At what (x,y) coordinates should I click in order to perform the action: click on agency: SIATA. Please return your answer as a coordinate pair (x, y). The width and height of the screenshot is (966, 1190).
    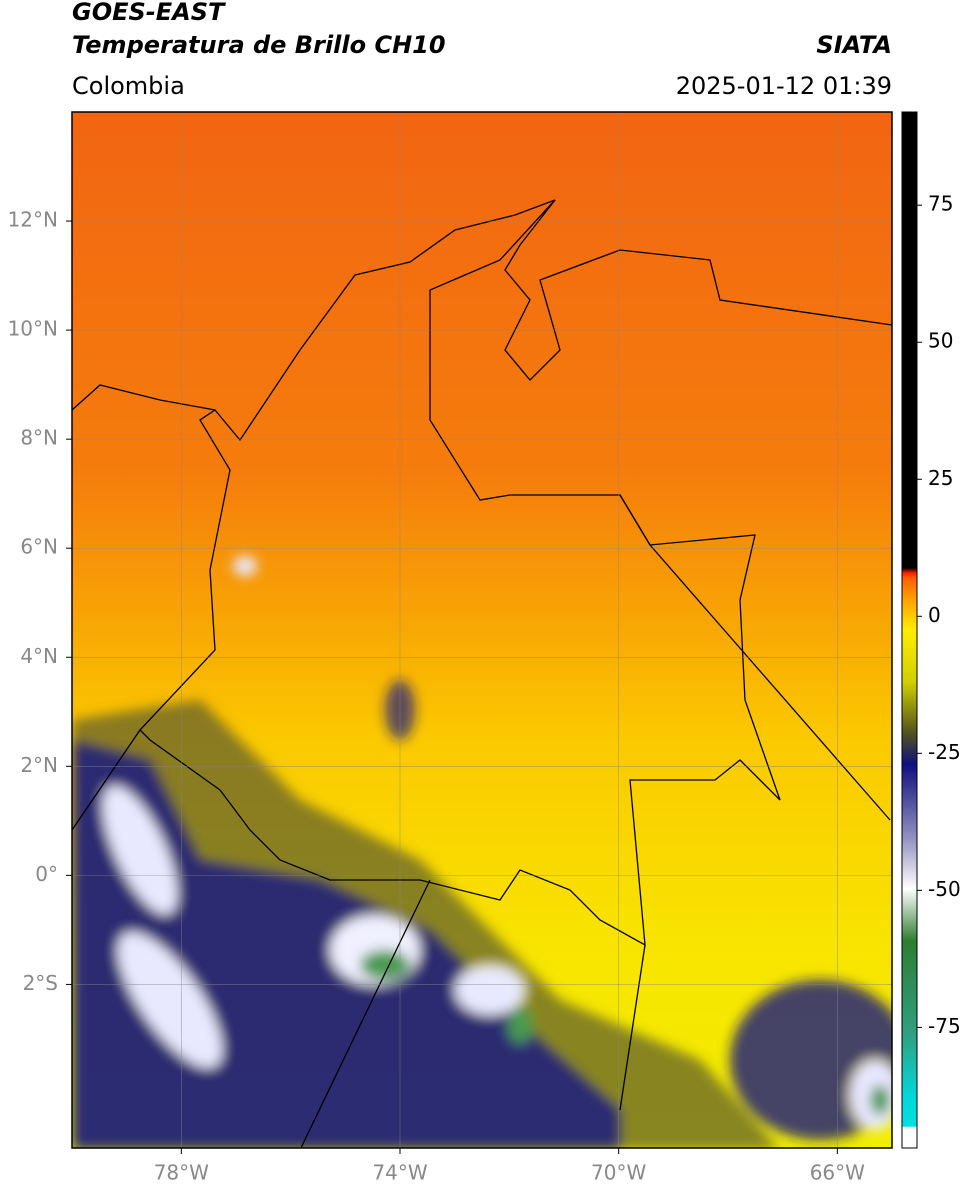
    Looking at the image, I should click on (854, 45).